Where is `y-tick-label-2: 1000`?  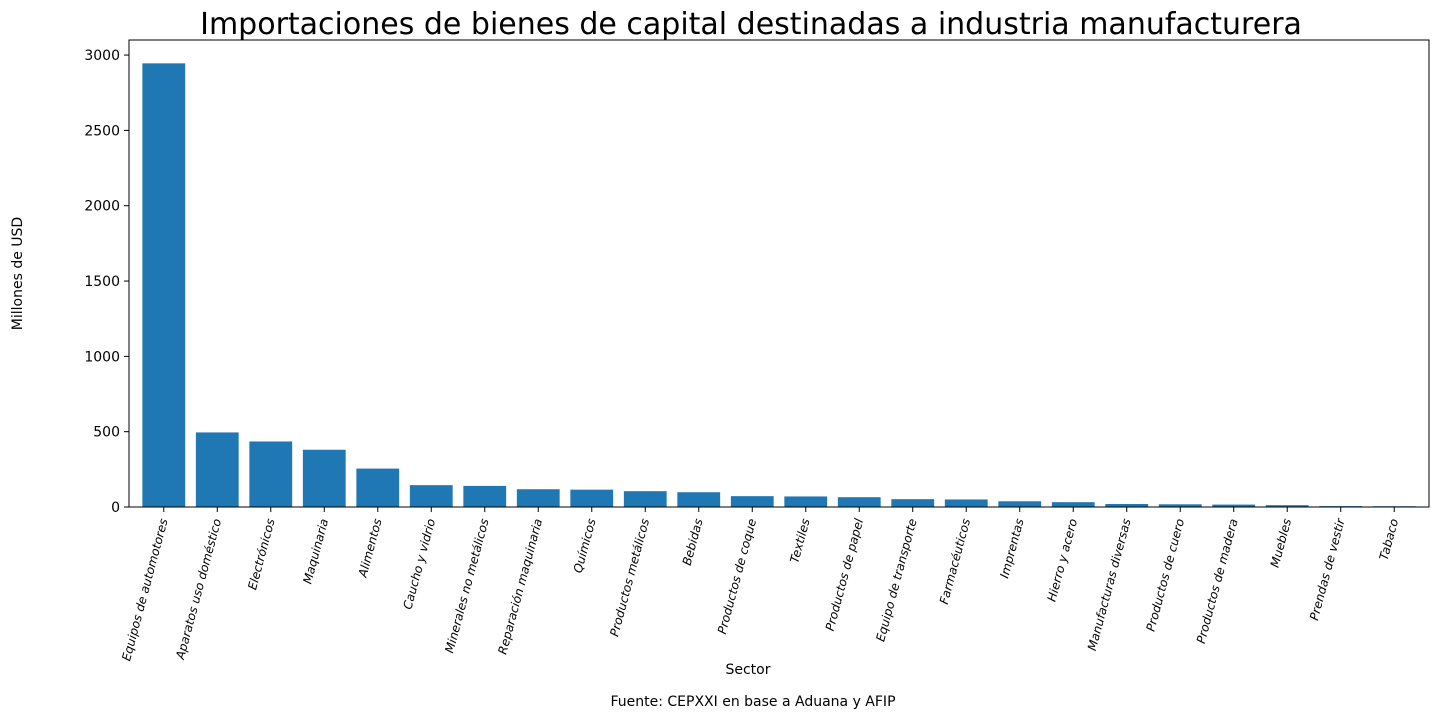
y-tick-label-2: 1000 is located at coordinates (102, 357).